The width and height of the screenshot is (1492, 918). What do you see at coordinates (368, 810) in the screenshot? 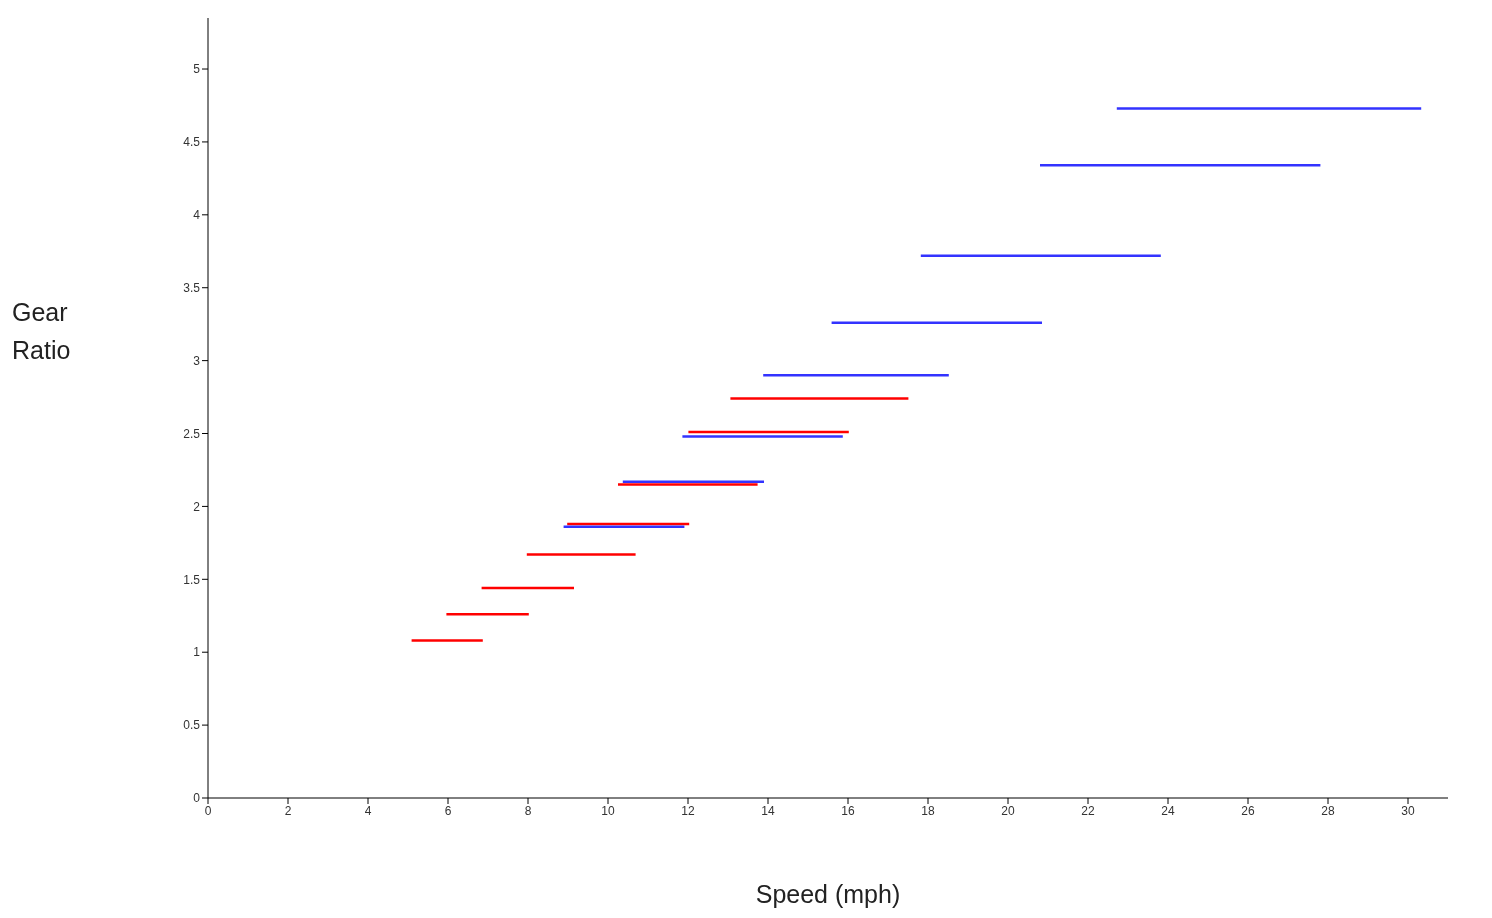
I see `x-tick-label: 4` at bounding box center [368, 810].